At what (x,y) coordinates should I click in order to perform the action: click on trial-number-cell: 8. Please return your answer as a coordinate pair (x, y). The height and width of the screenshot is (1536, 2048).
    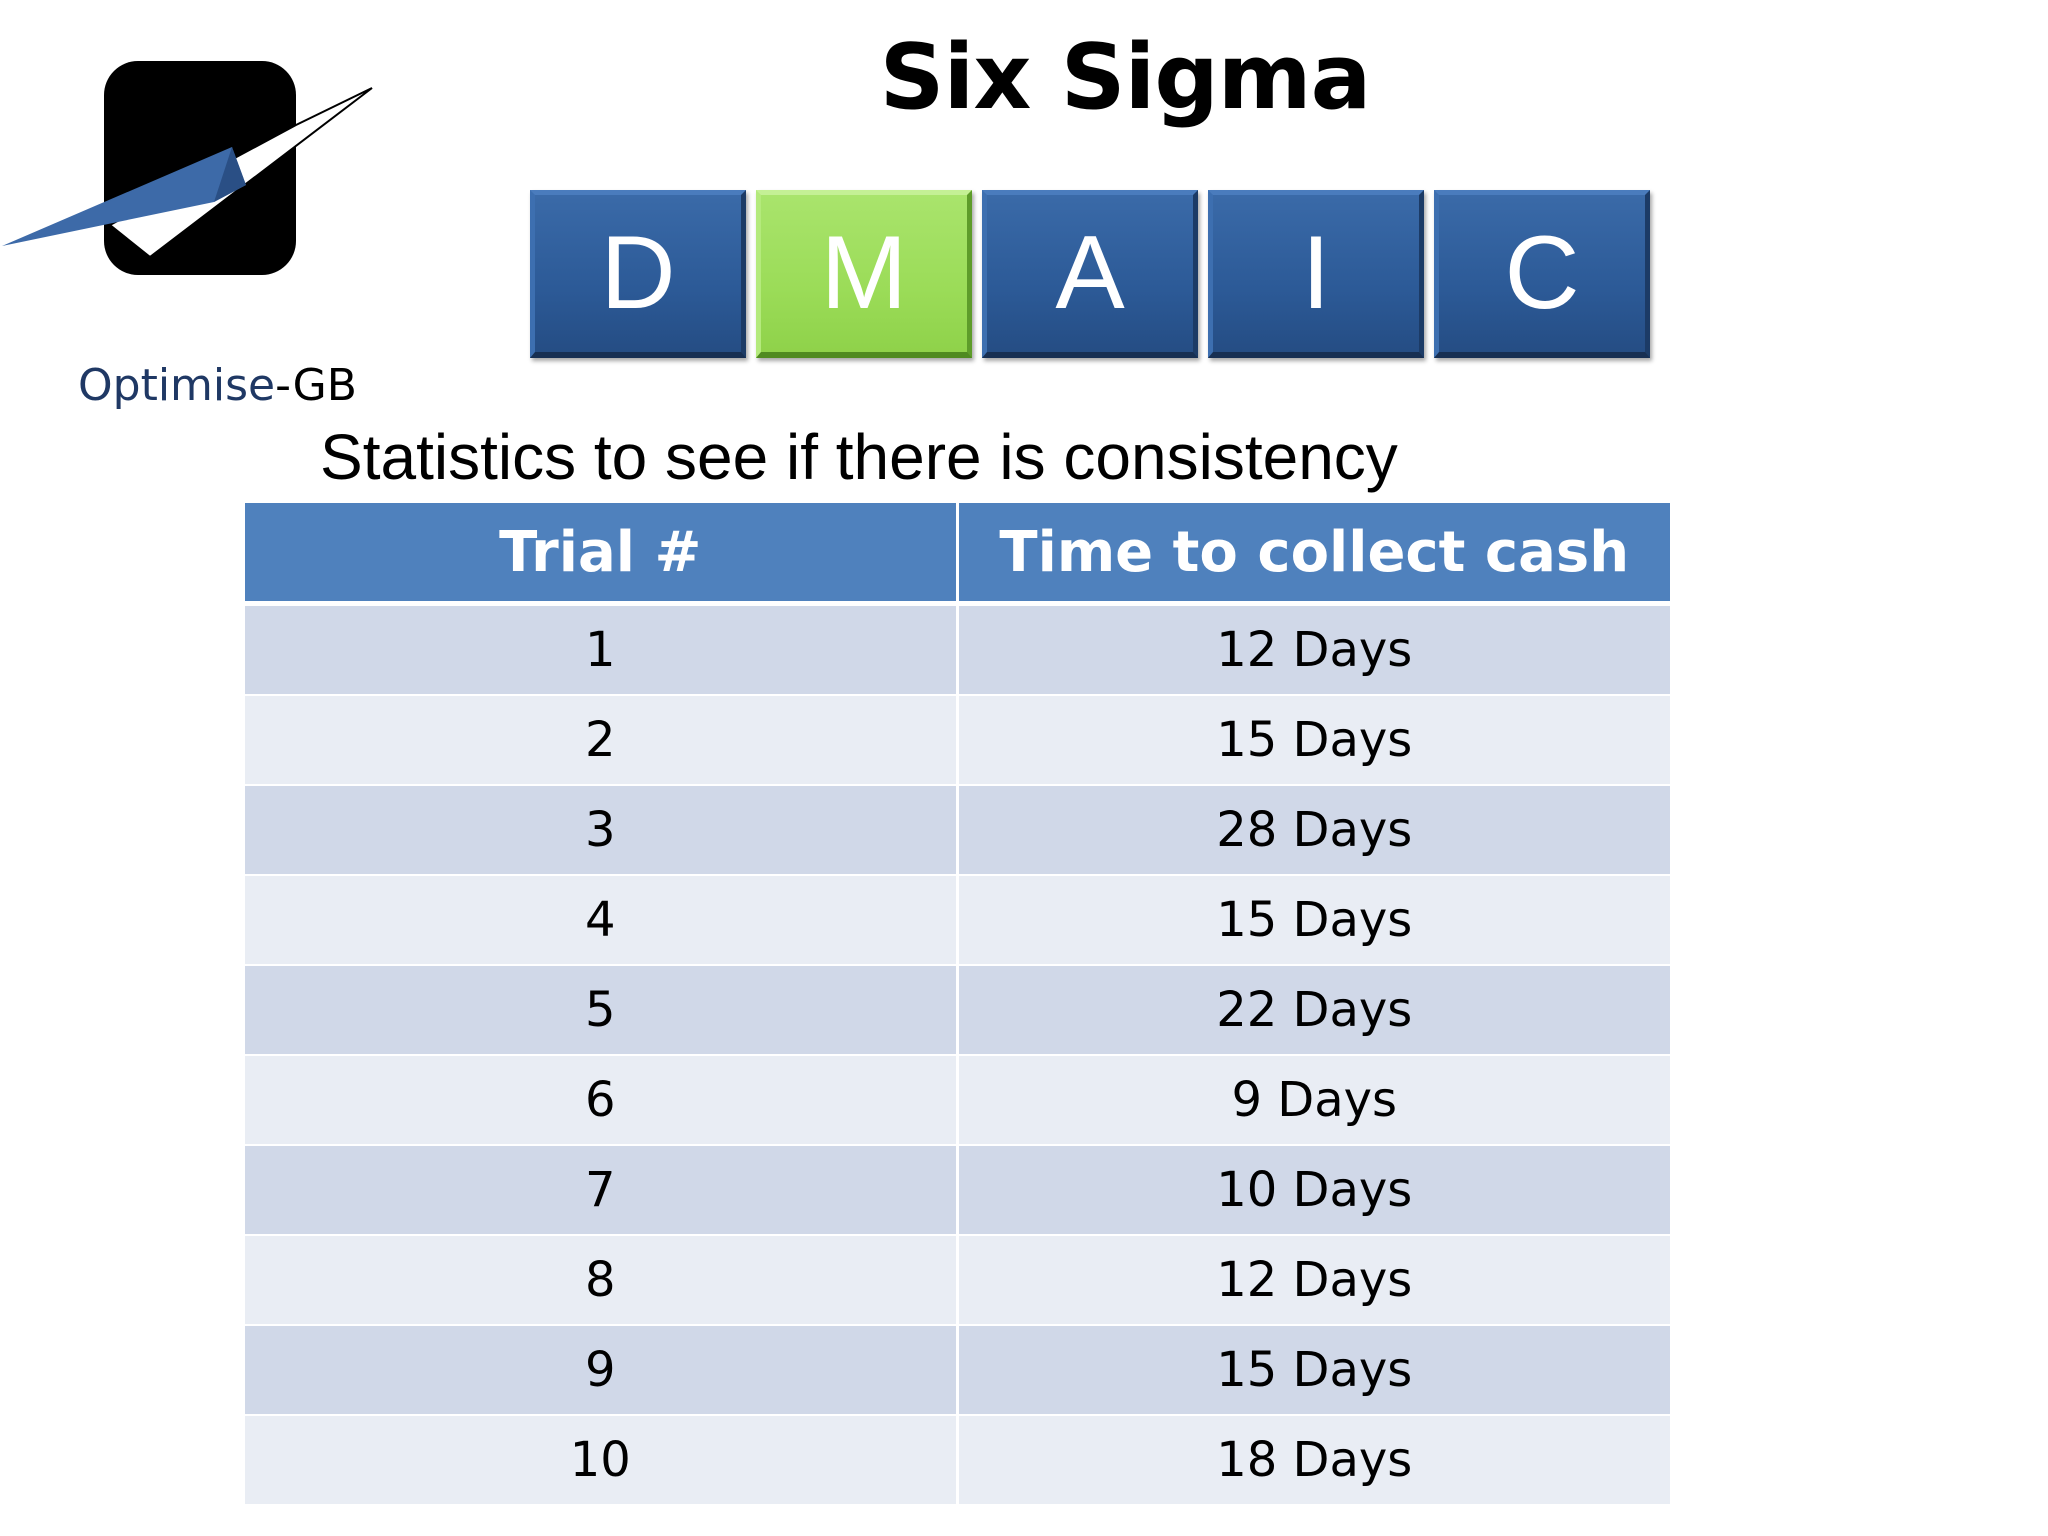
    Looking at the image, I should click on (602, 1280).